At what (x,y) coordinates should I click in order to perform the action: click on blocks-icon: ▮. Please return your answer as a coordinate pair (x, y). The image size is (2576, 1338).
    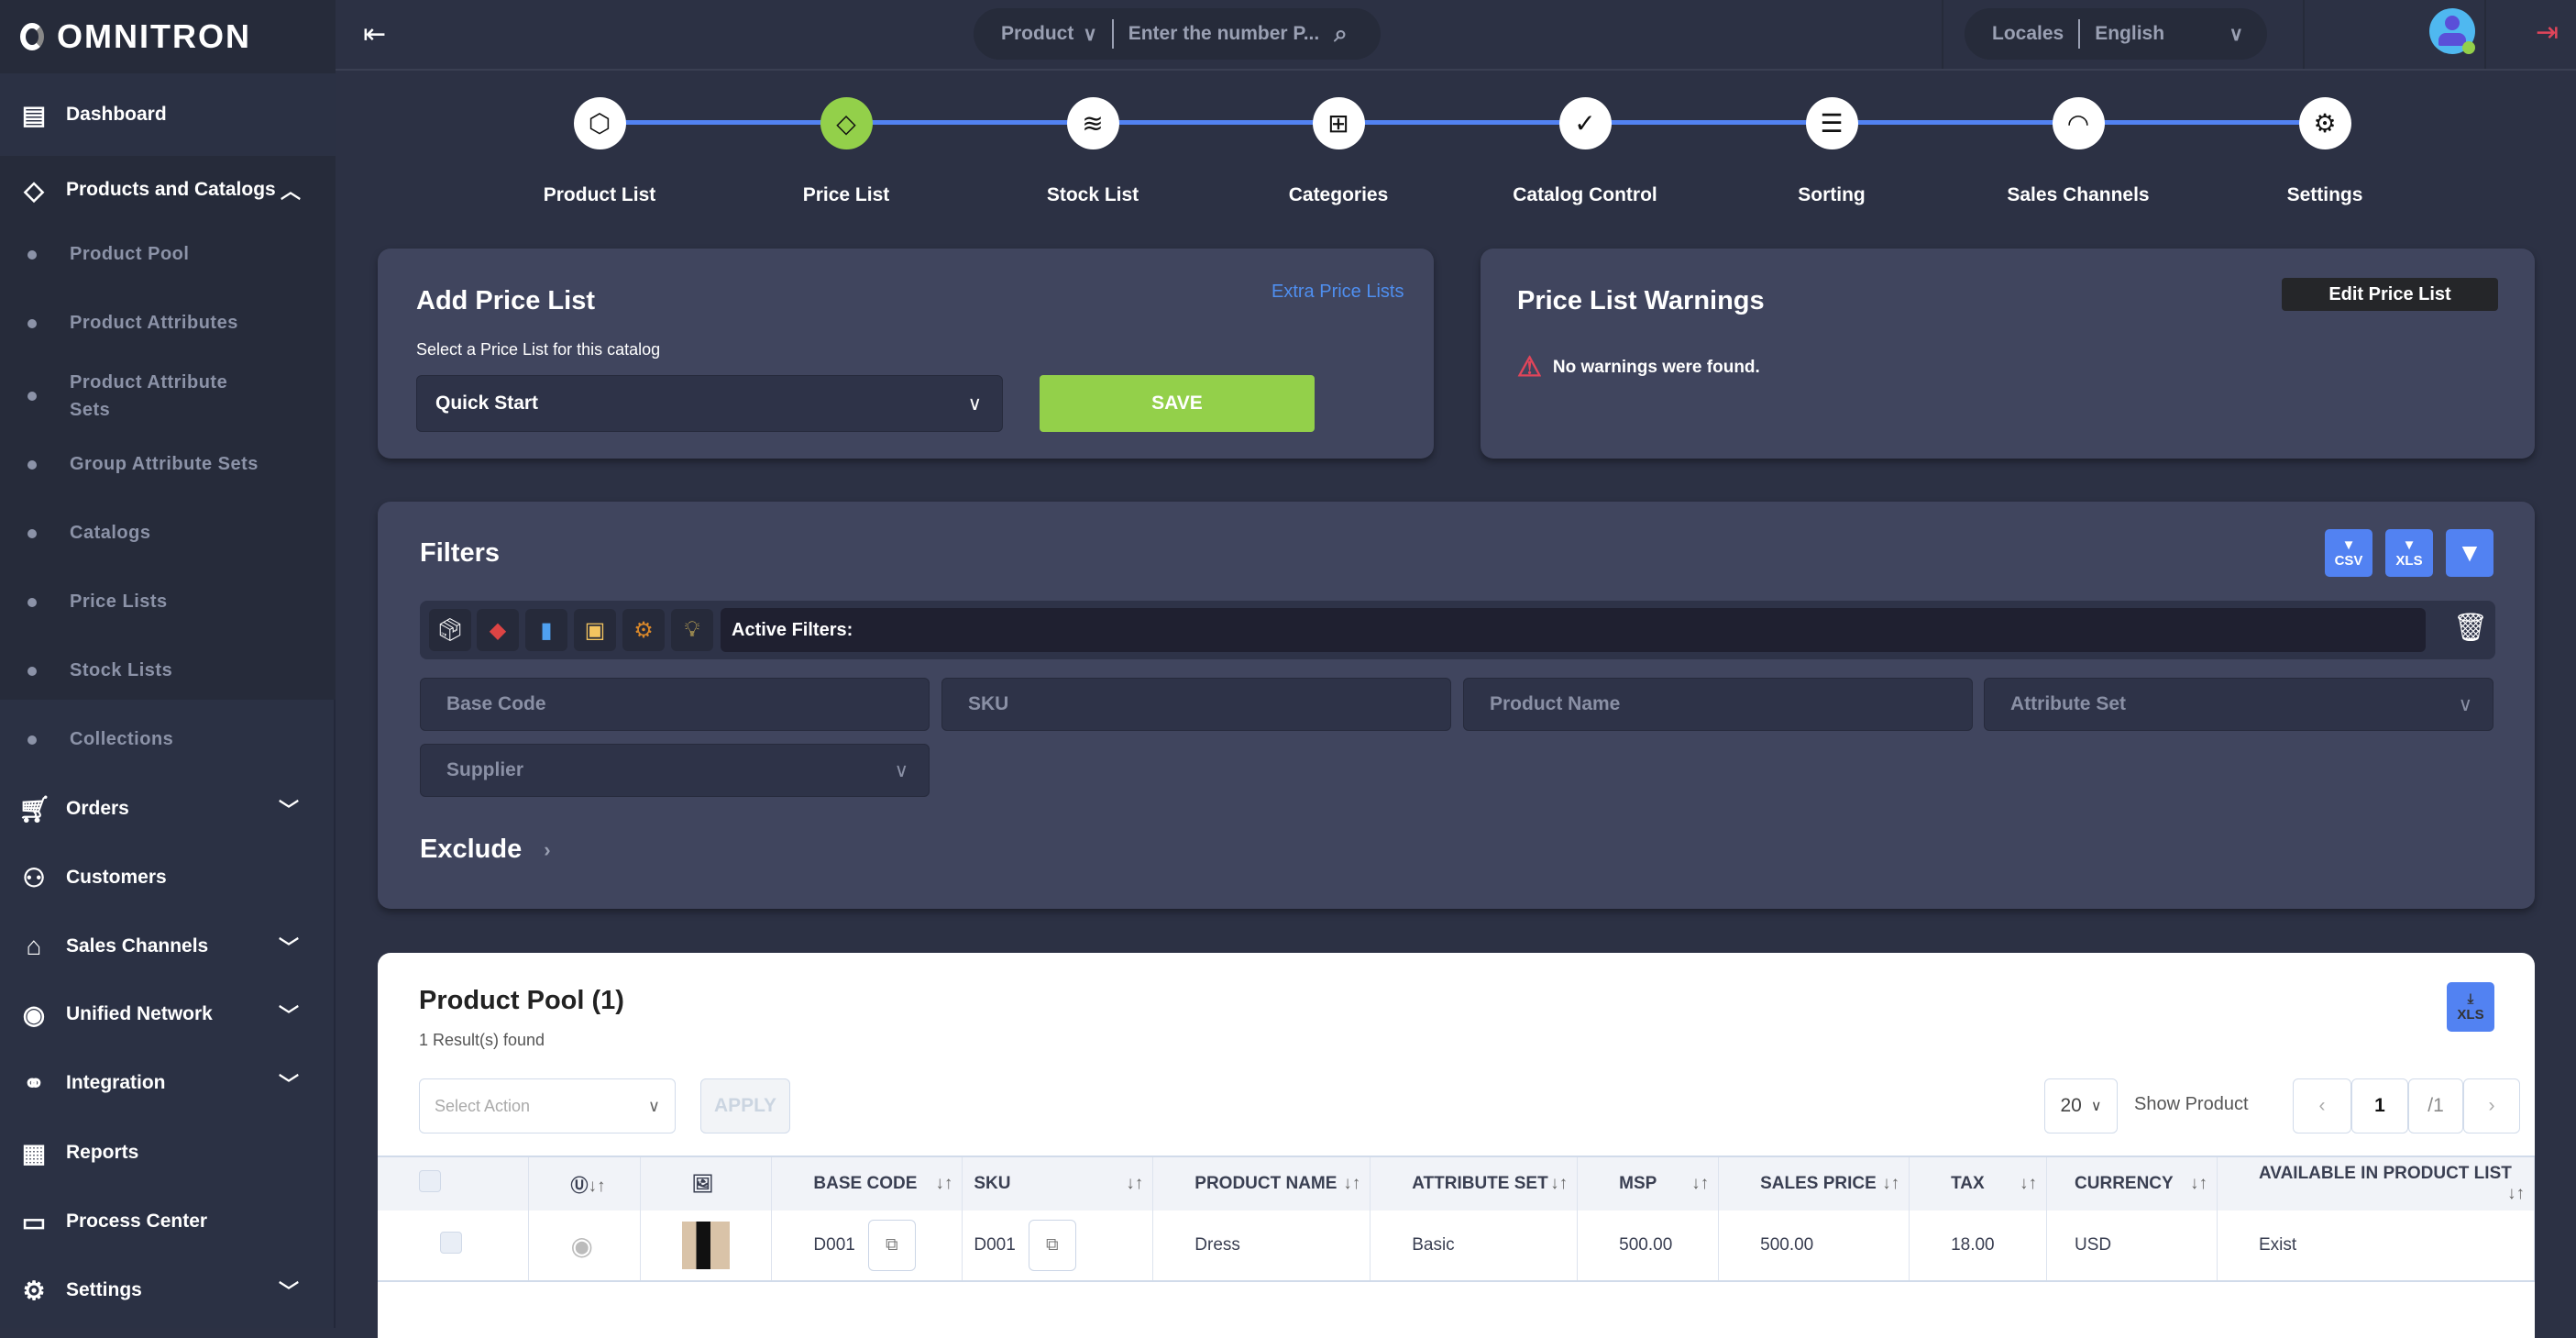
    Looking at the image, I should click on (546, 630).